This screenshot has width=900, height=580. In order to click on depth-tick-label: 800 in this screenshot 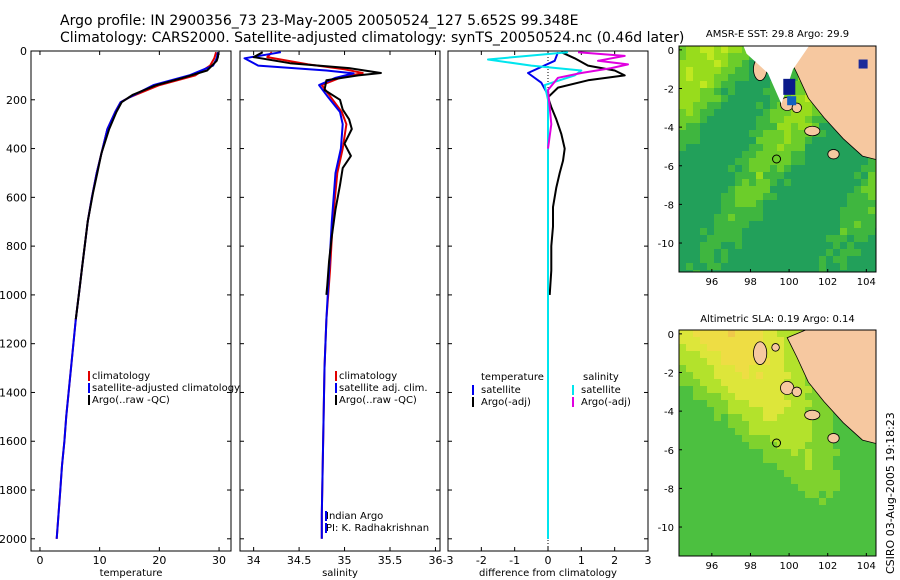, I will do `click(16, 246)`.